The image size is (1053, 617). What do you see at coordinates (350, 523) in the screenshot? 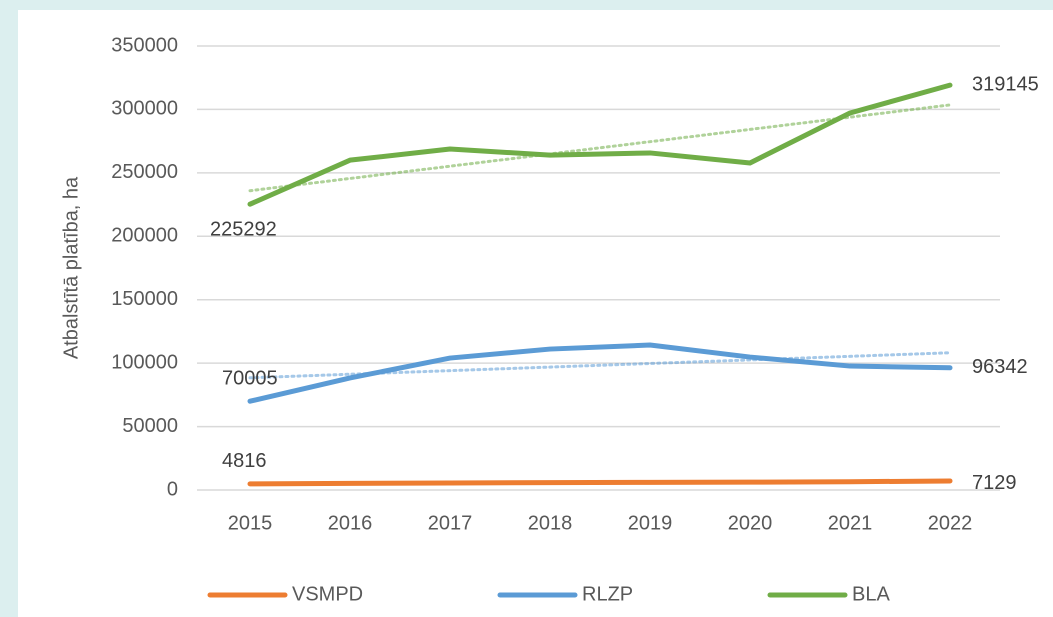
I see `x-tick-label: 2016` at bounding box center [350, 523].